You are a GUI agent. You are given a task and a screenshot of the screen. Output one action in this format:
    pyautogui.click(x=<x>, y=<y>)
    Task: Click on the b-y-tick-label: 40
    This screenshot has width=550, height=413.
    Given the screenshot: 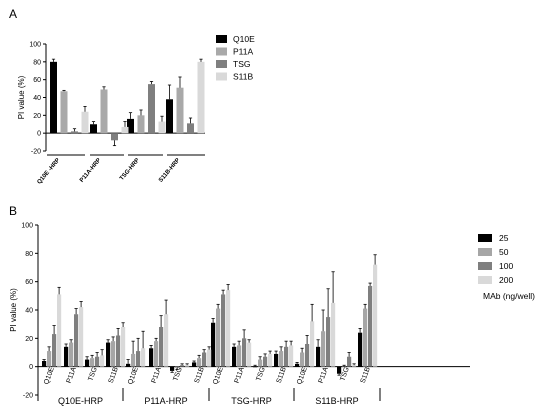 What is the action you would take?
    pyautogui.click(x=29, y=311)
    